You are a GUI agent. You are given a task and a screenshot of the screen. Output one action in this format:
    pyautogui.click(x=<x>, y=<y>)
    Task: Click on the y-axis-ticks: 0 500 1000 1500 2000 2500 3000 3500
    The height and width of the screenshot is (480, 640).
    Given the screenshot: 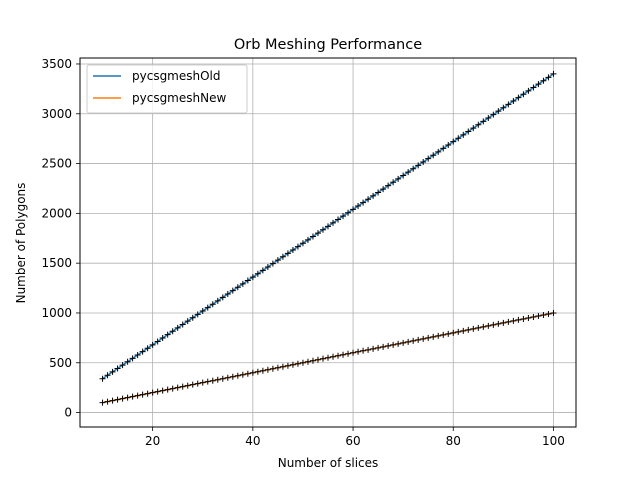 What is the action you would take?
    pyautogui.click(x=60, y=238)
    